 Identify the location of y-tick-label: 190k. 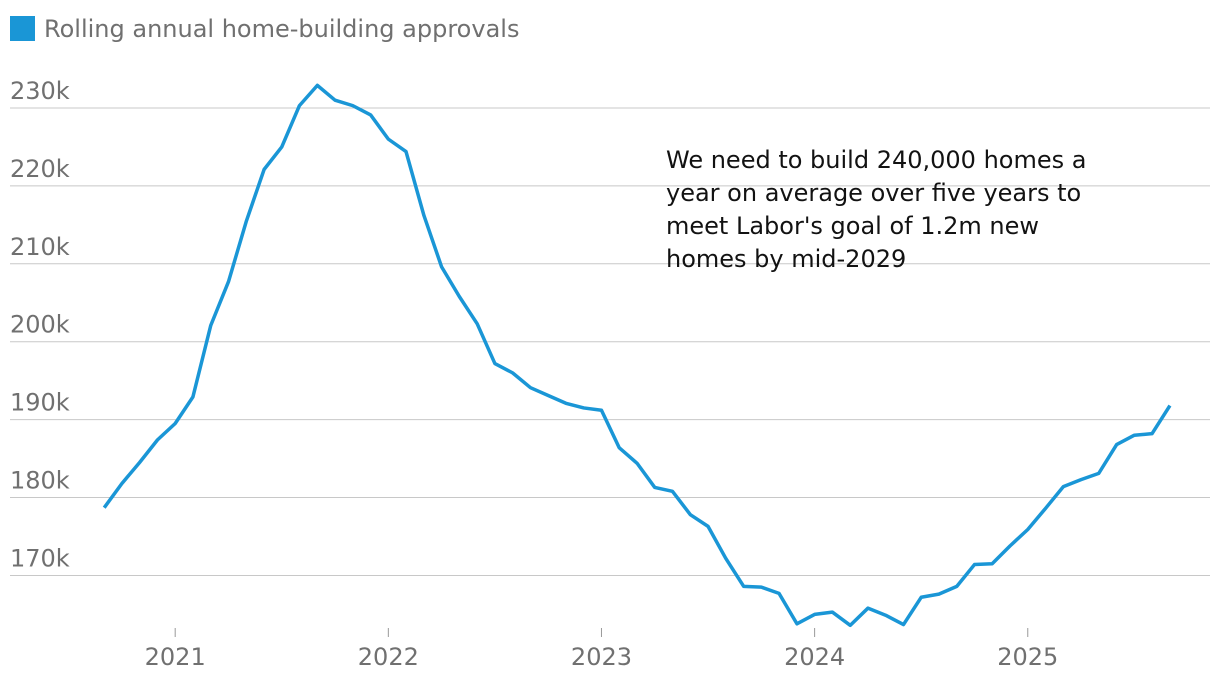
(40, 403).